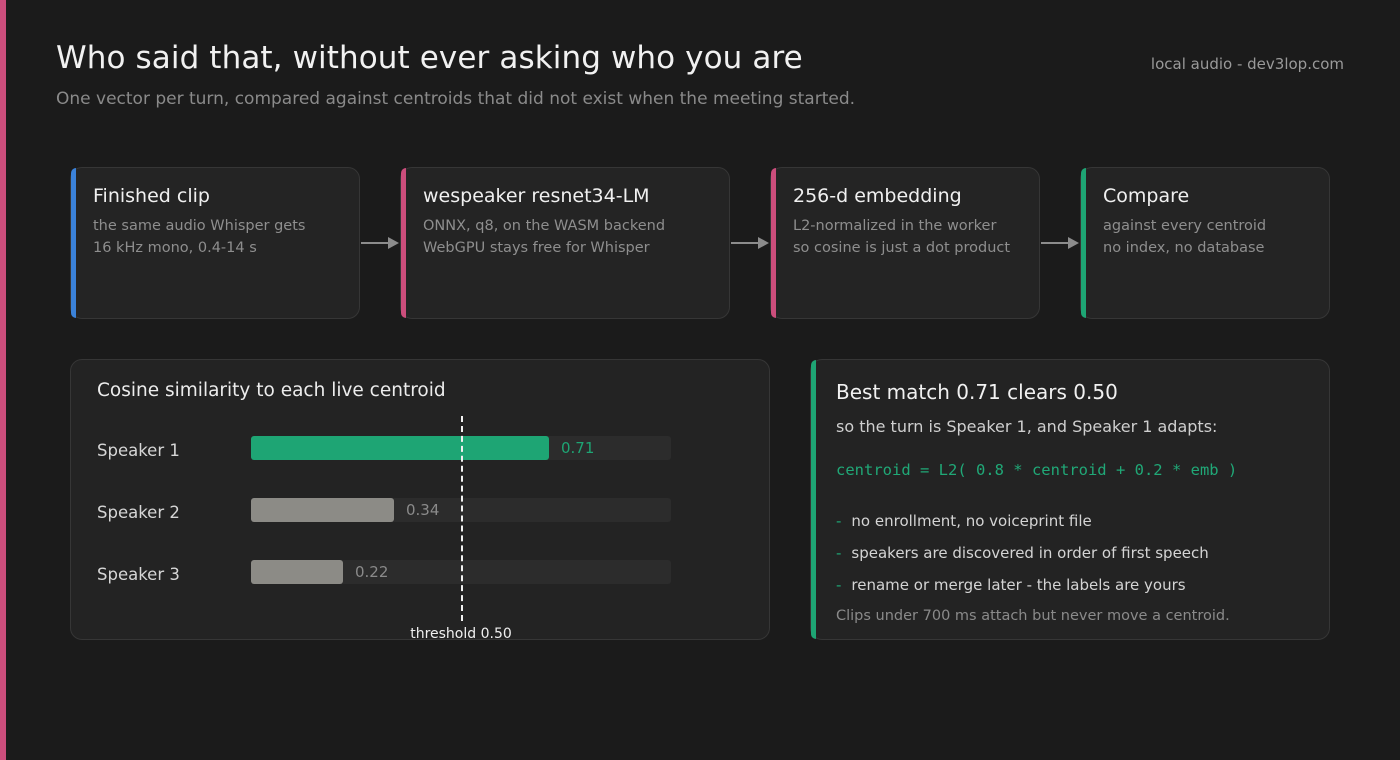  What do you see at coordinates (902, 248) in the screenshot?
I see `step-line: so cosine is just a dot product` at bounding box center [902, 248].